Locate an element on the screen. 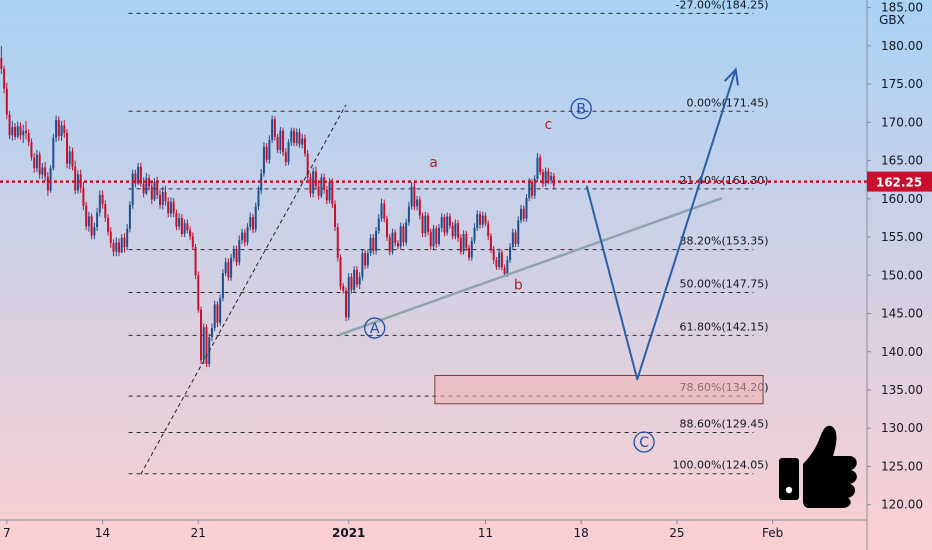  x-tick-label: 11 is located at coordinates (485, 533).